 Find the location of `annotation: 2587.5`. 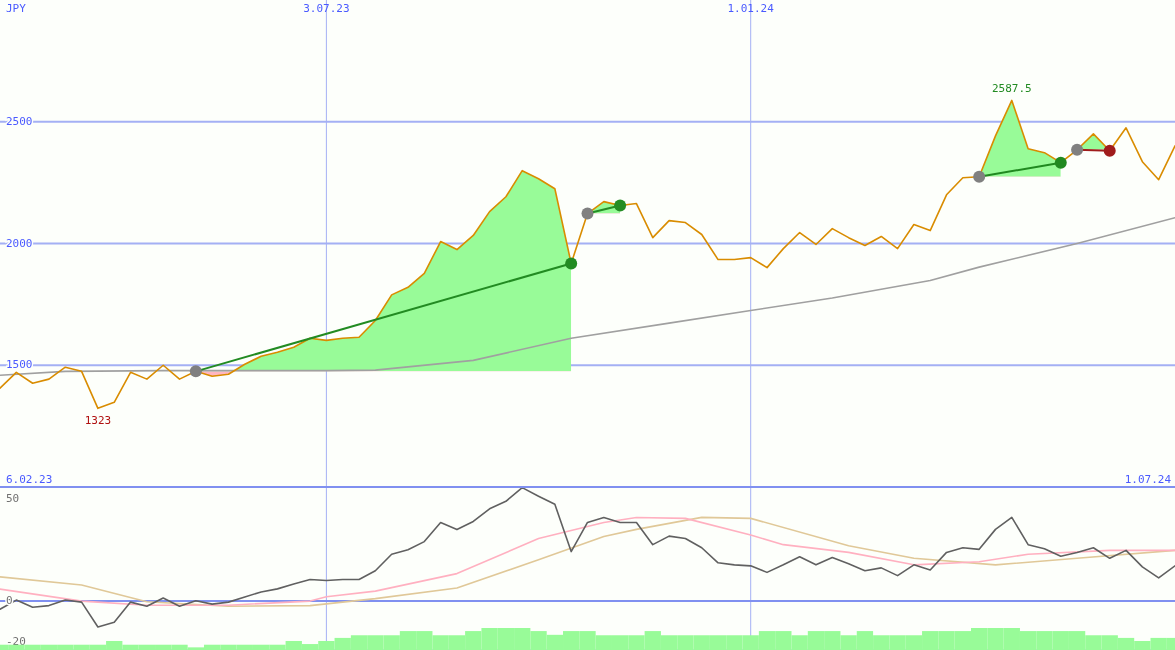

annotation: 2587.5 is located at coordinates (1011, 89).